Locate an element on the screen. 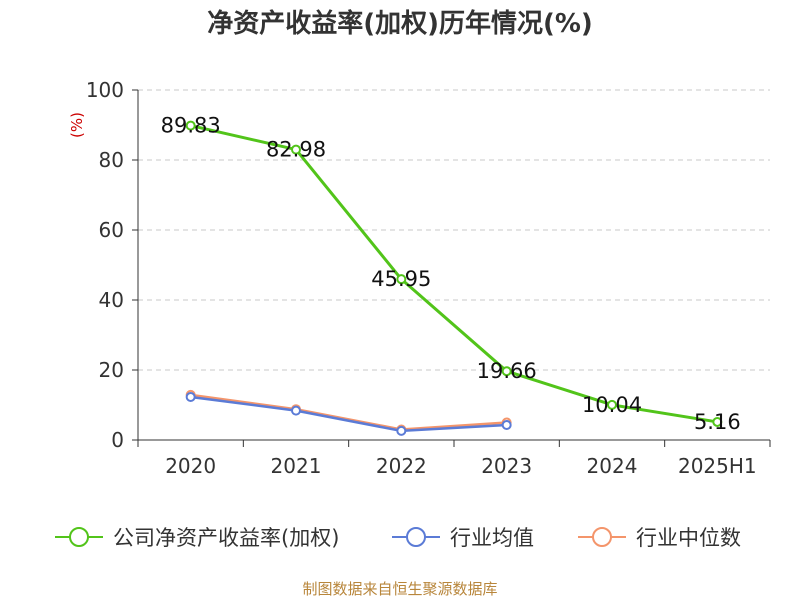 This screenshot has height=600, width=800. y-tick-label: 80 is located at coordinates (111, 160).